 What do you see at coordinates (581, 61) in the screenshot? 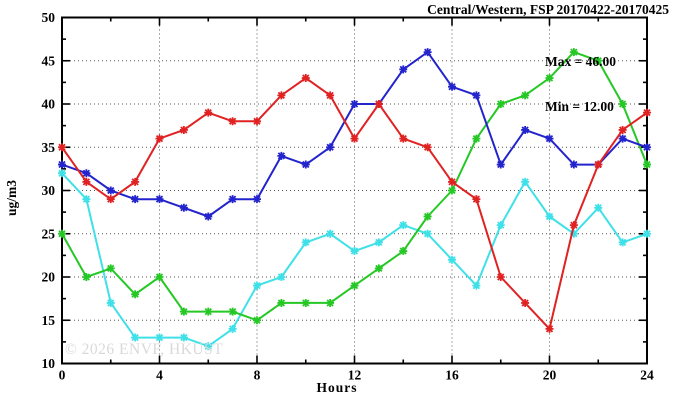
I see `max-value-label: Max = 46.00` at bounding box center [581, 61].